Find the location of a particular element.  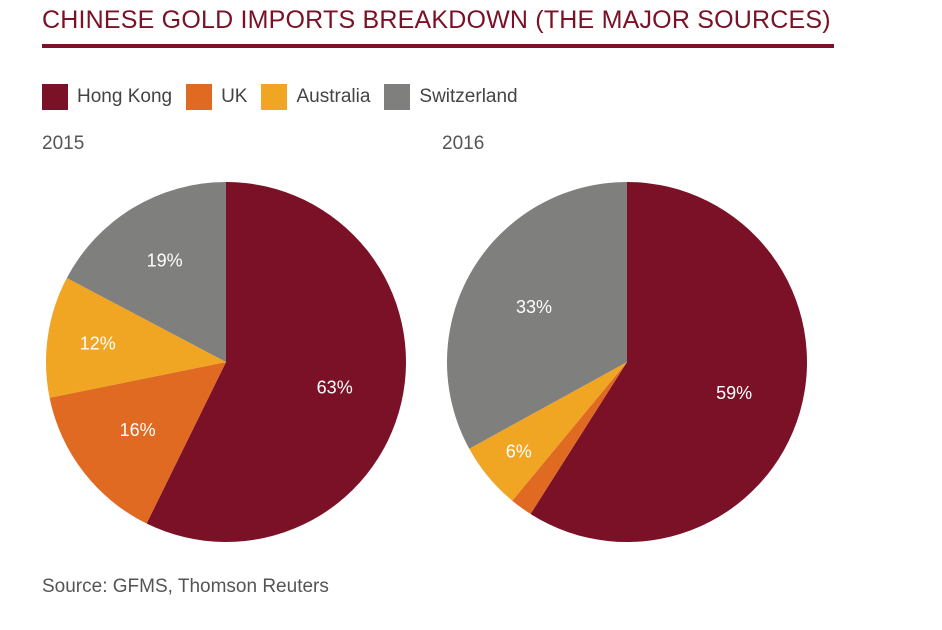

pie-2016-label-switzerland: 33% is located at coordinates (534, 307).